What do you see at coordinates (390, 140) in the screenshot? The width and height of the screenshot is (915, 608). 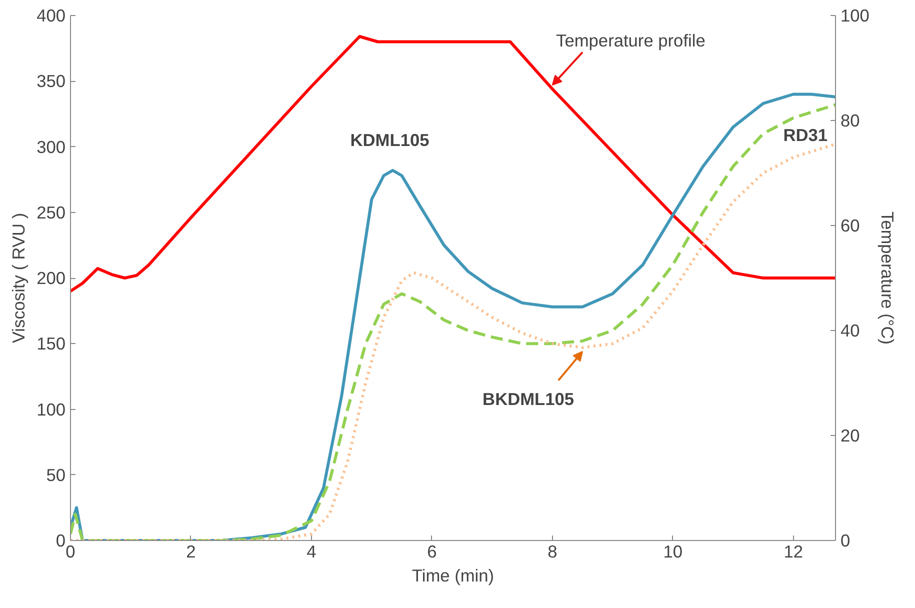 I see `series-label: KDML105` at bounding box center [390, 140].